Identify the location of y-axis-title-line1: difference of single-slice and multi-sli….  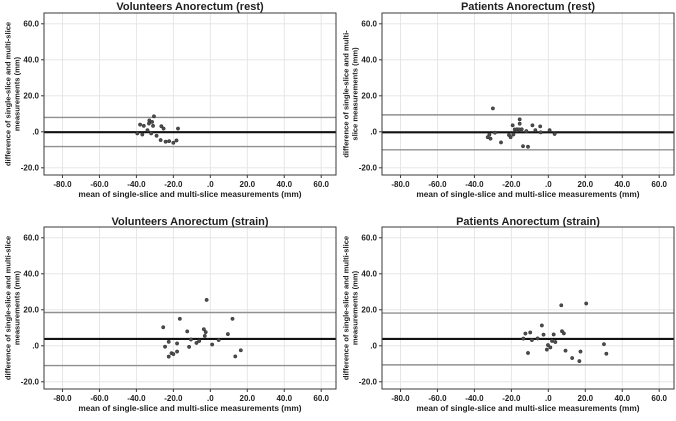
(8, 308).